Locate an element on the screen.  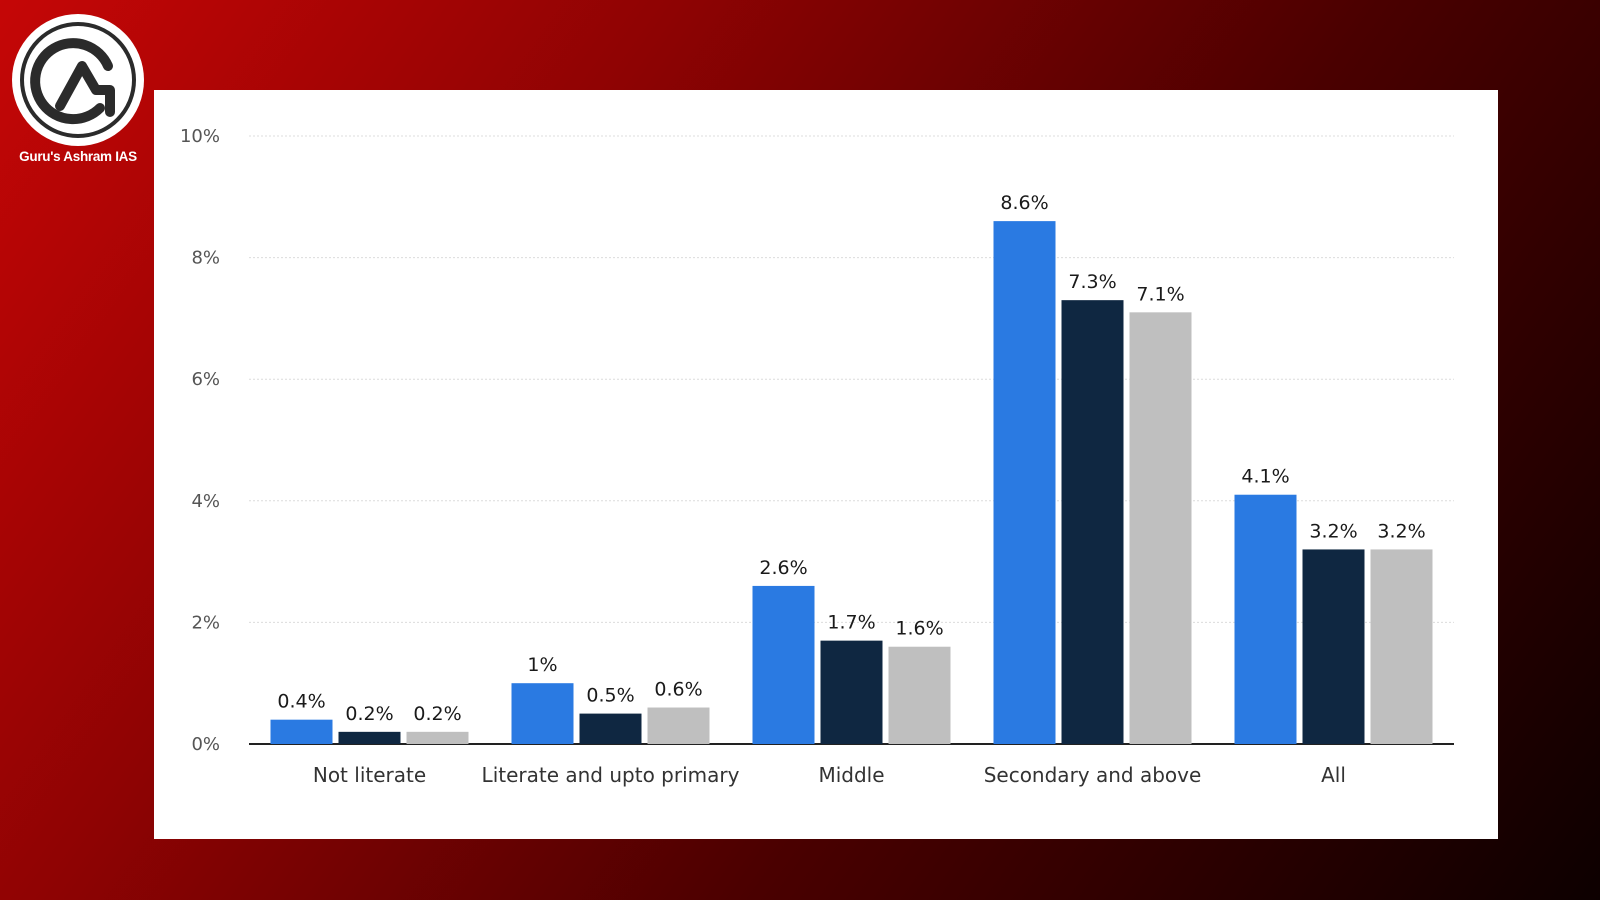
data-label: 0.6% is located at coordinates (678, 690).